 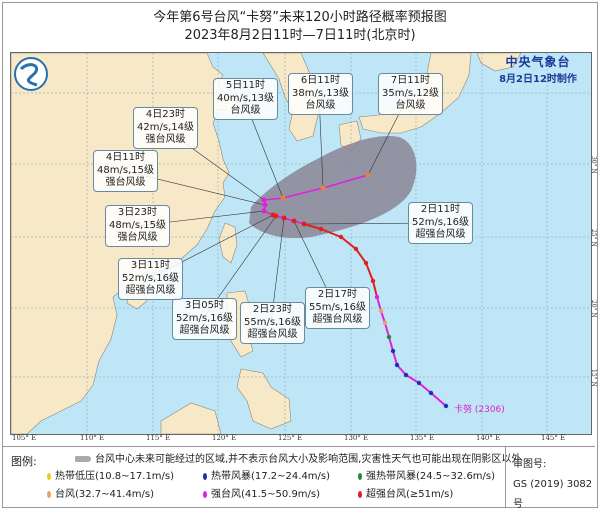 I want to click on longitude-label: 135° E, so click(x=422, y=438).